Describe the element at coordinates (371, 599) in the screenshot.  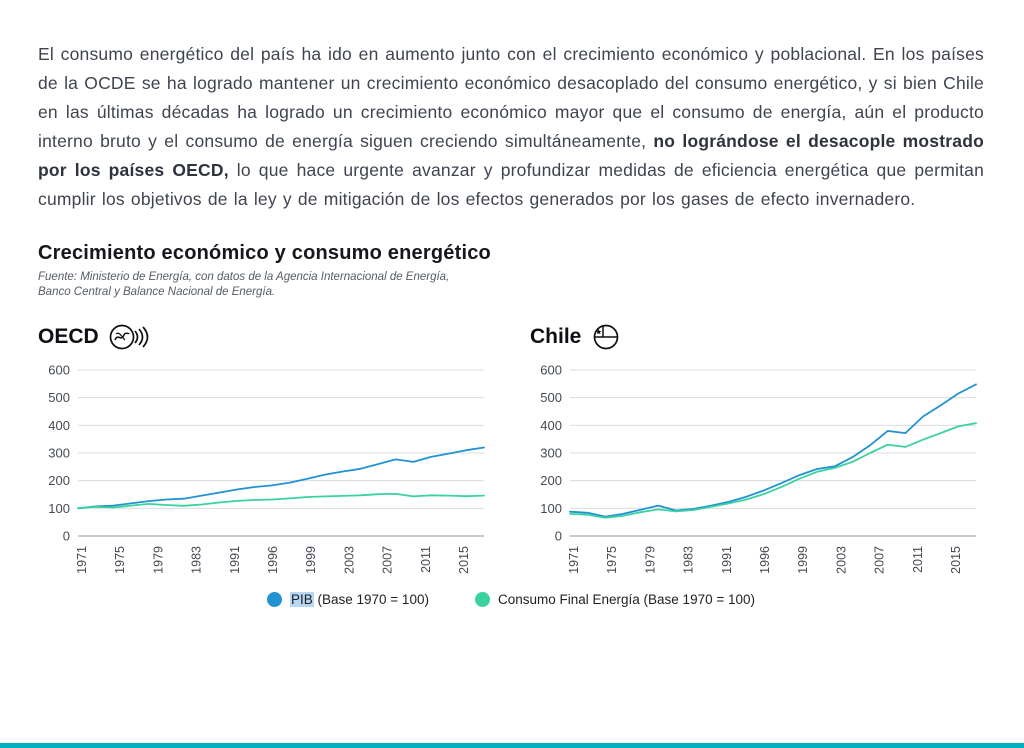
I see `pib-legend-rest-text: (Base 1970 = 100)` at that location.